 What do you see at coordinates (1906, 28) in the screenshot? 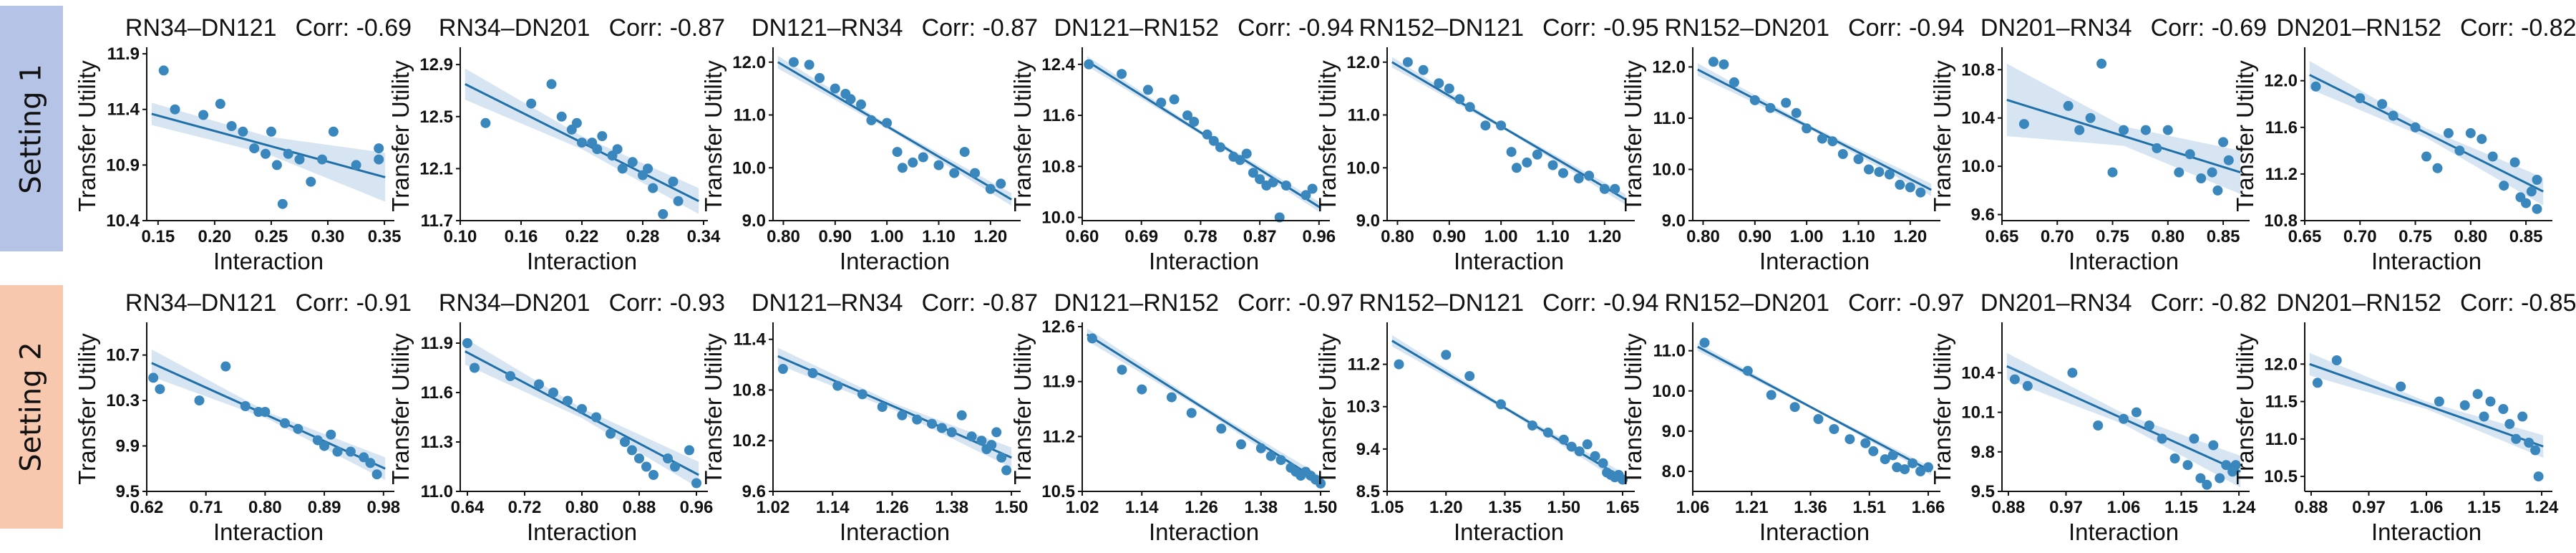
I see `correlation-label: Corr: -0.94` at bounding box center [1906, 28].